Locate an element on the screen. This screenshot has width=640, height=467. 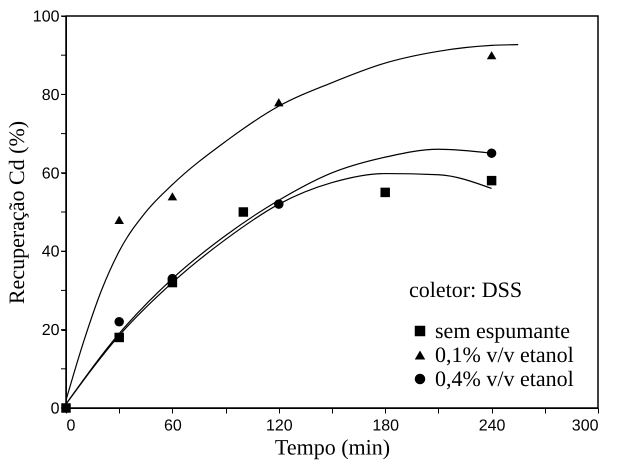
x-tick-label: 300 is located at coordinates (585, 426).